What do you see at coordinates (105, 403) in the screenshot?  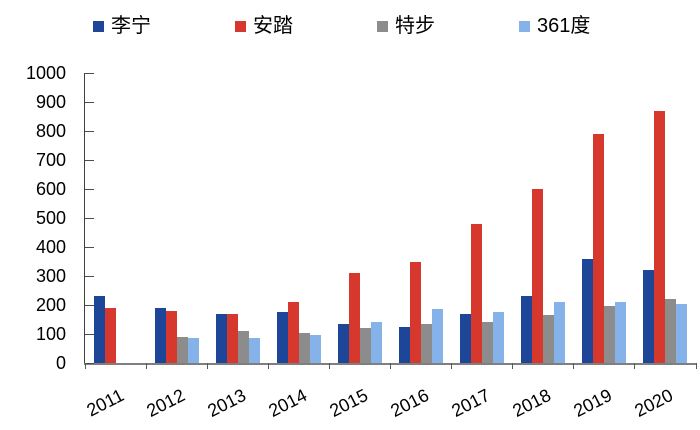 I see `x-axis-label: 2011` at bounding box center [105, 403].